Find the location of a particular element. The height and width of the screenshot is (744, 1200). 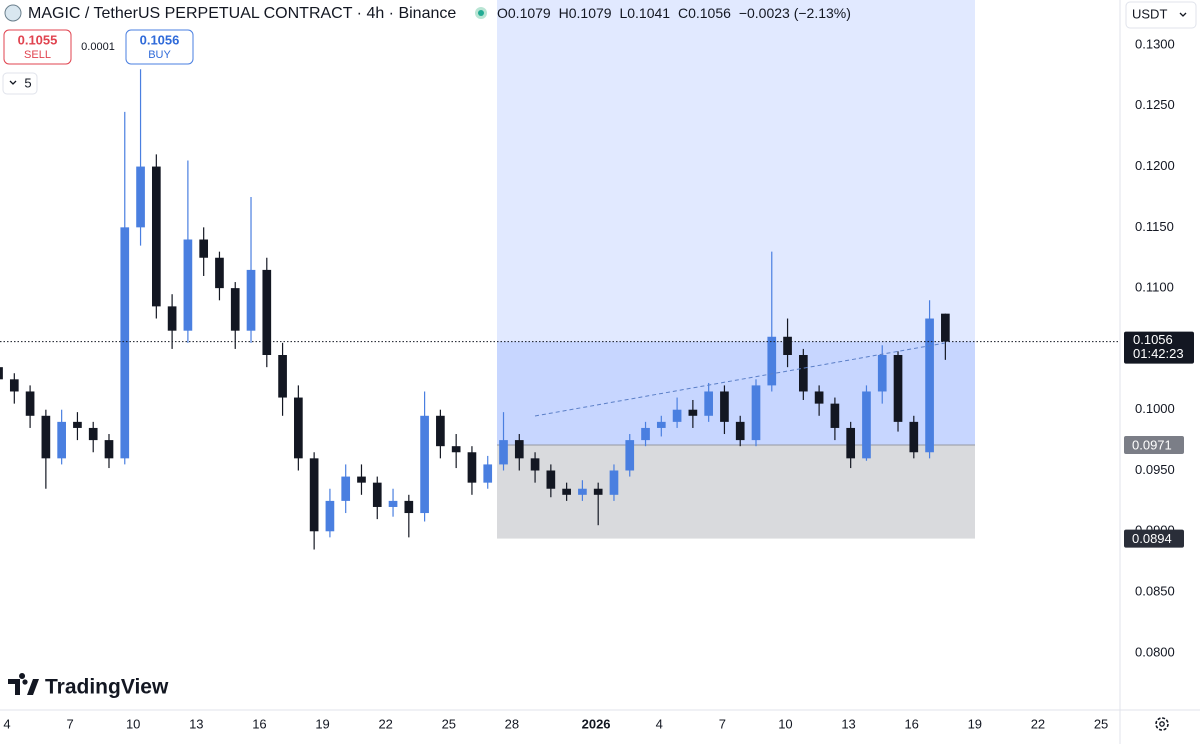

toggle-chevron is located at coordinates (13, 82).